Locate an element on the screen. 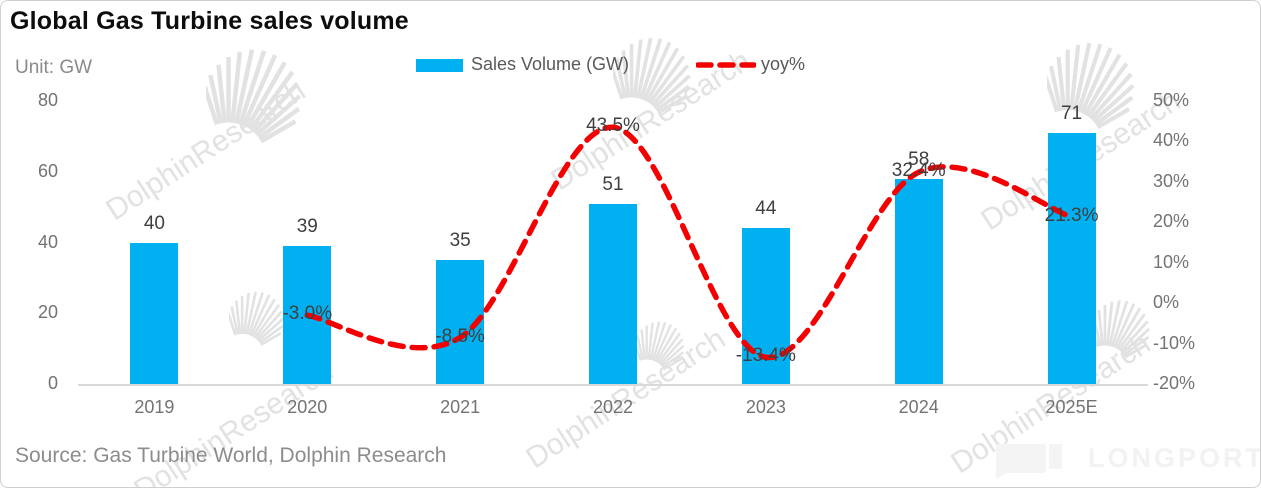 The width and height of the screenshot is (1261, 488). x-axis-tick-label: 2025E is located at coordinates (1071, 407).